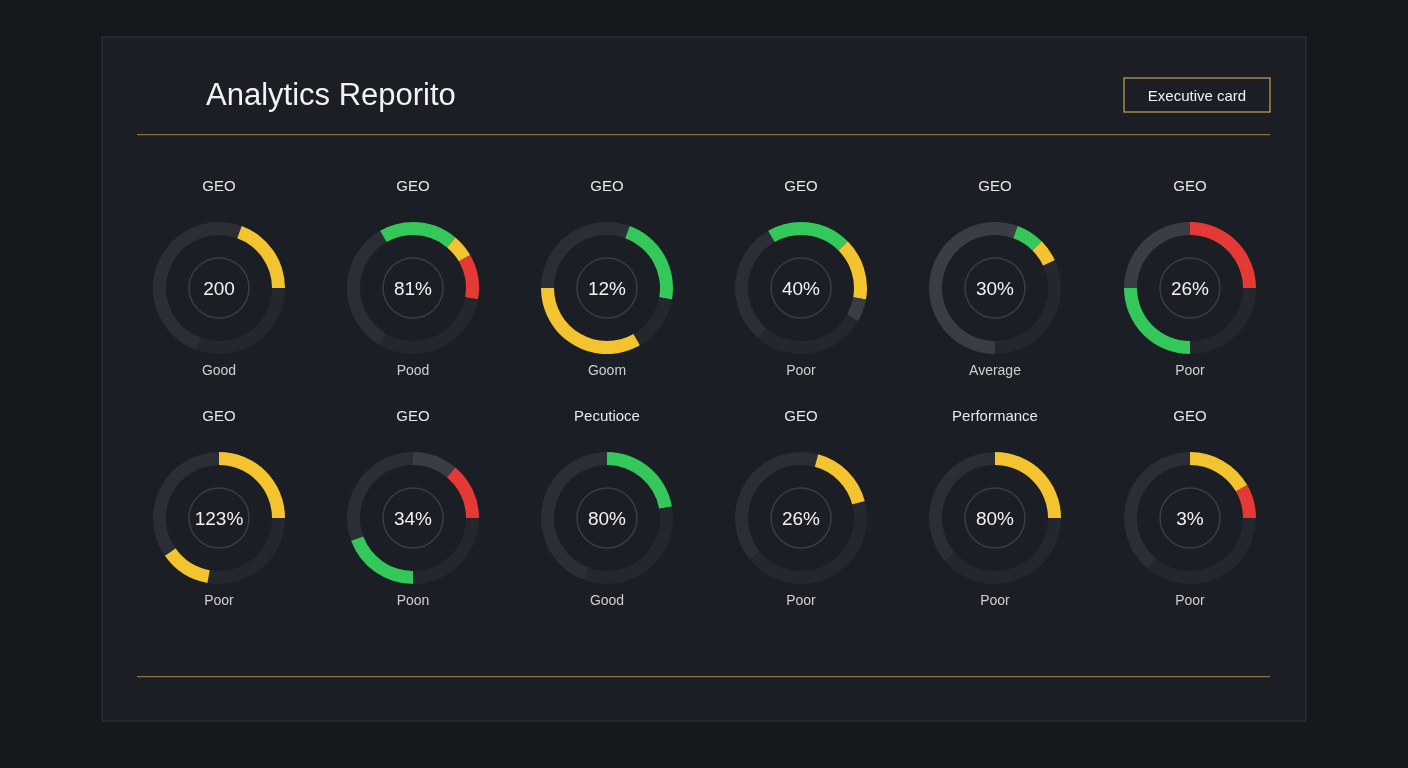 This screenshot has height=768, width=1408. Describe the element at coordinates (413, 288) in the screenshot. I see `text: 81%` at that location.